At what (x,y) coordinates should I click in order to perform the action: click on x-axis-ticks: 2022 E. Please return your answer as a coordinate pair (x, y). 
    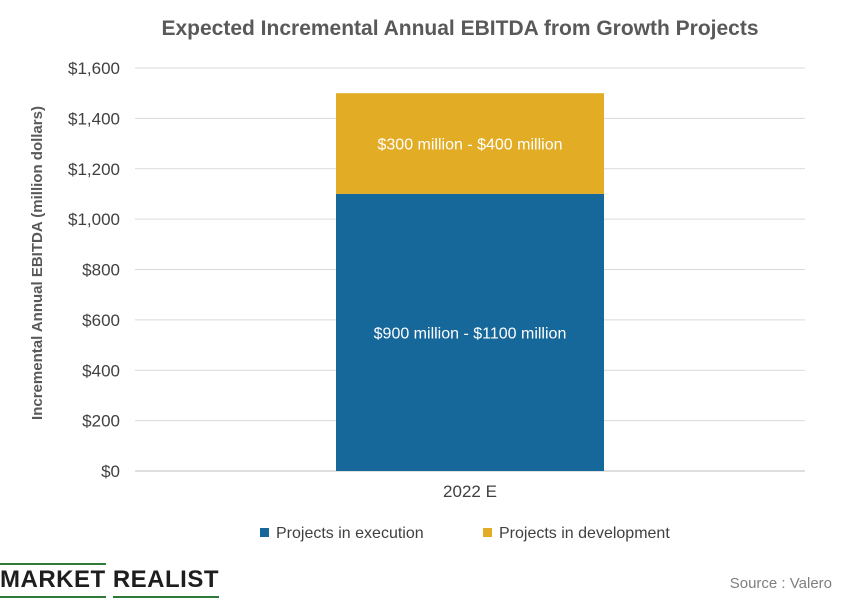
    Looking at the image, I should click on (470, 491).